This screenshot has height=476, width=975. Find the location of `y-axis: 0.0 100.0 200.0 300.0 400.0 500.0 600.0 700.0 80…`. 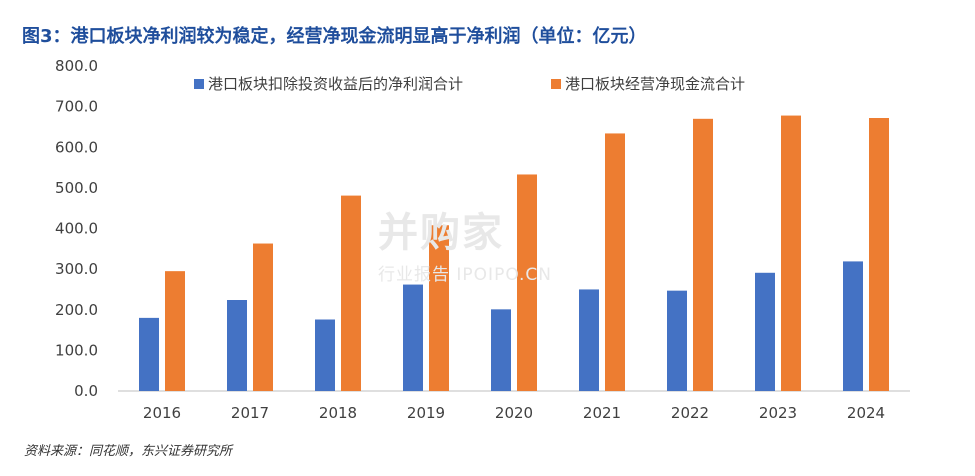

y-axis: 0.0 100.0 200.0 300.0 400.0 500.0 600.0 700.0 80… is located at coordinates (76, 228).